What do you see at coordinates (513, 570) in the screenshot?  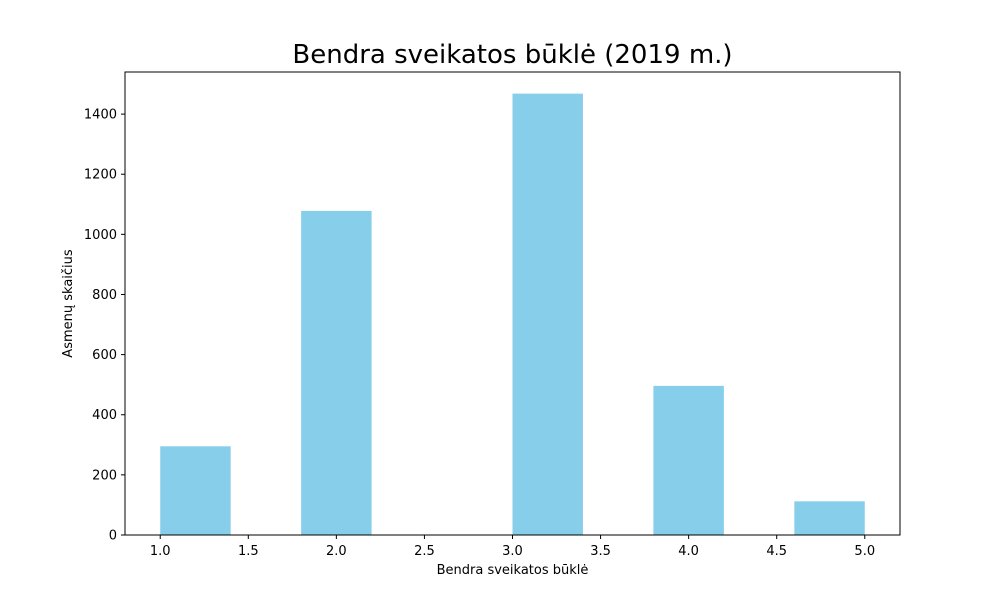 I see `x-axis-label: Bendra sveikatos būklė` at bounding box center [513, 570].